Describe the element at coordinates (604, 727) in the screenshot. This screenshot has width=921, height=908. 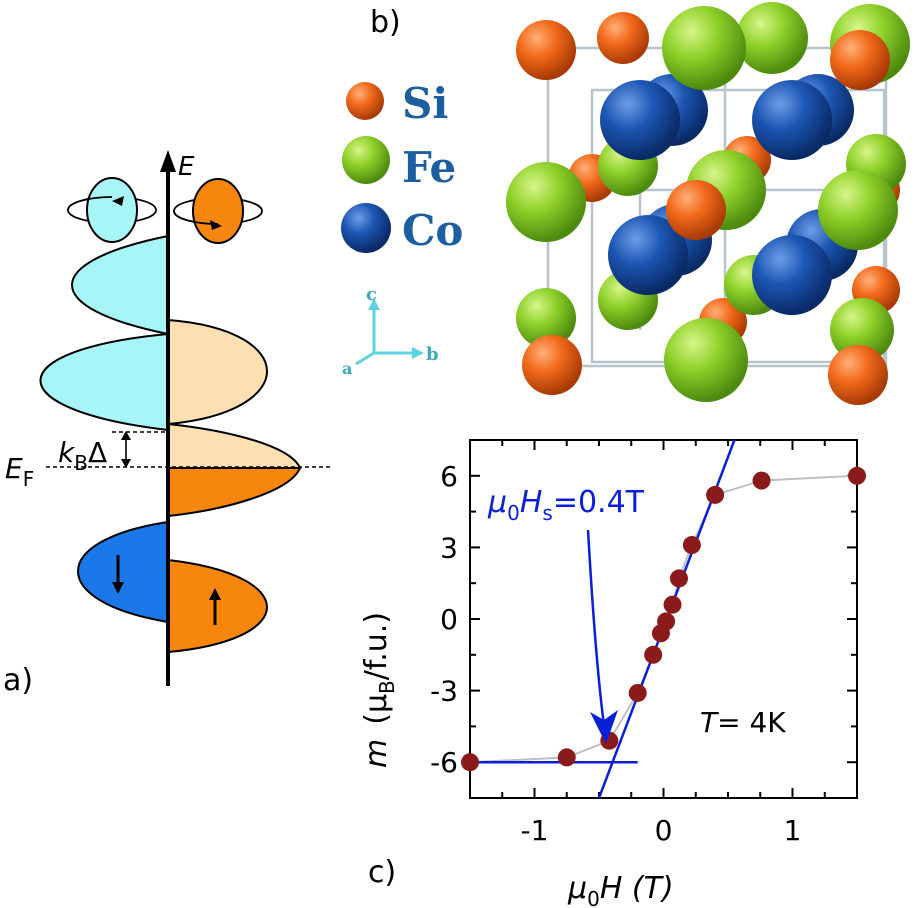
I see `saturation-arrowhead` at that location.